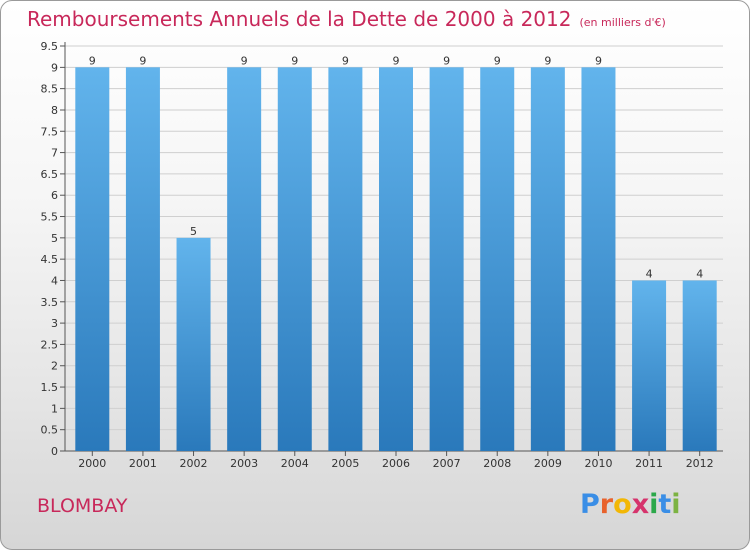 The height and width of the screenshot is (550, 750). Describe the element at coordinates (622, 504) in the screenshot. I see `logo-letter: o` at that location.